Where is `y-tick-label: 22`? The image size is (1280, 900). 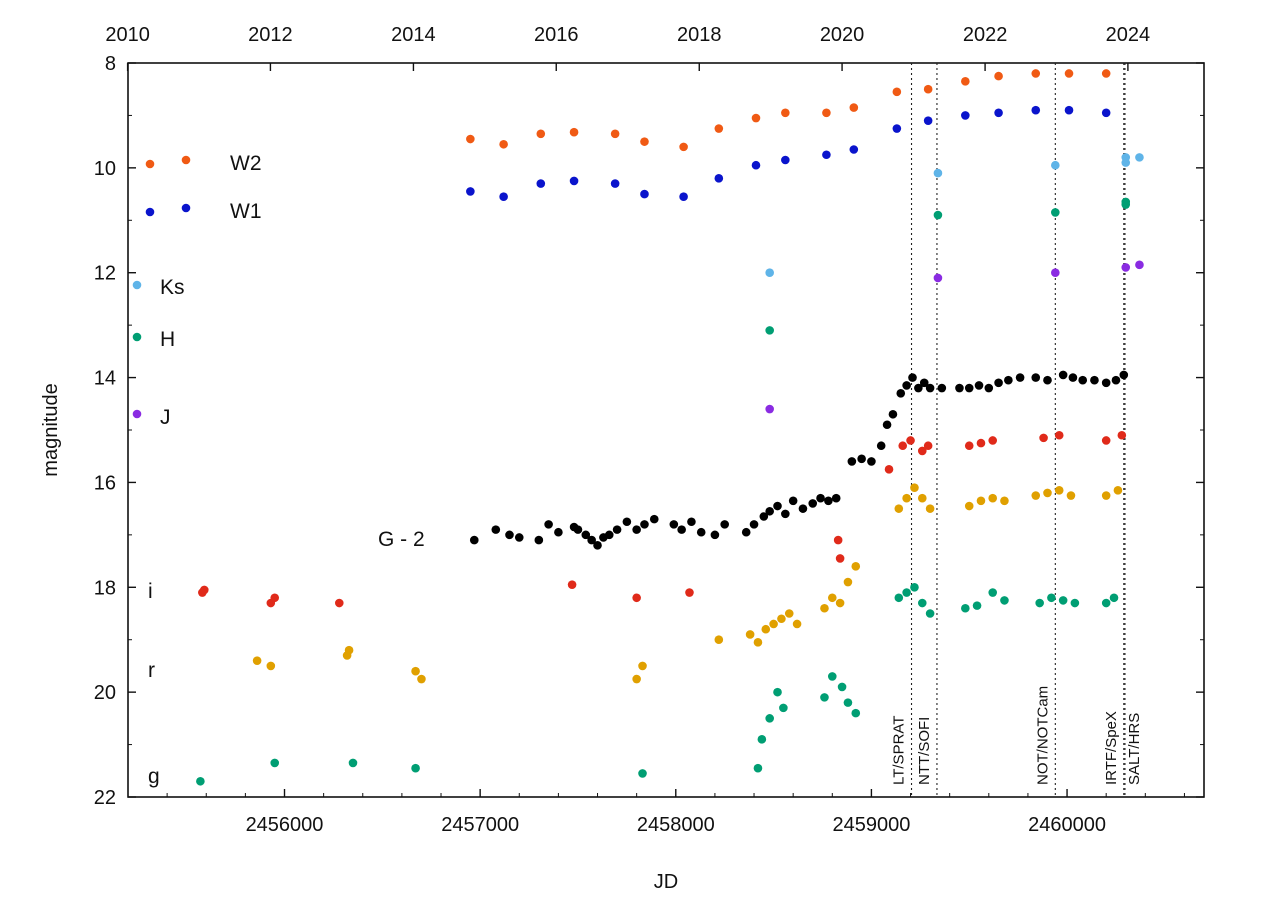
y-tick-label: 22 is located at coordinates (105, 798).